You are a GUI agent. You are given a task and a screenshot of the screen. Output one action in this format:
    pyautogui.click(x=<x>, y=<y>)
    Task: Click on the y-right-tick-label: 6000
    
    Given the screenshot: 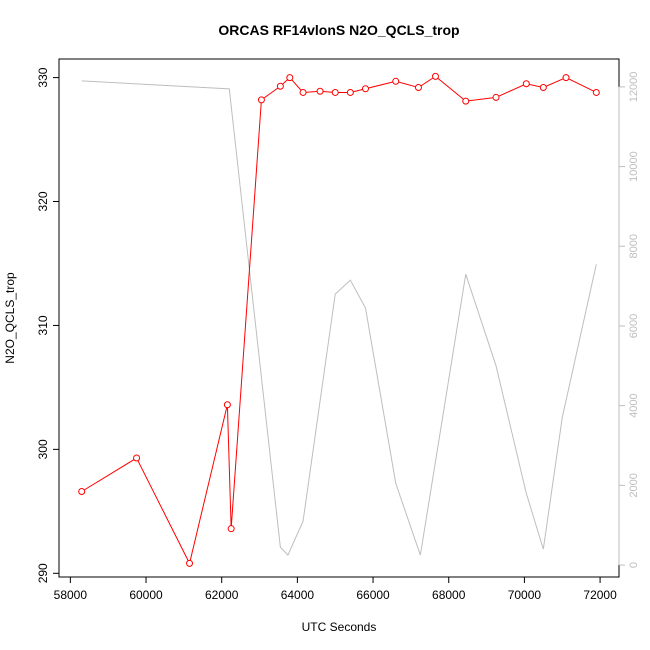 What is the action you would take?
    pyautogui.click(x=634, y=326)
    